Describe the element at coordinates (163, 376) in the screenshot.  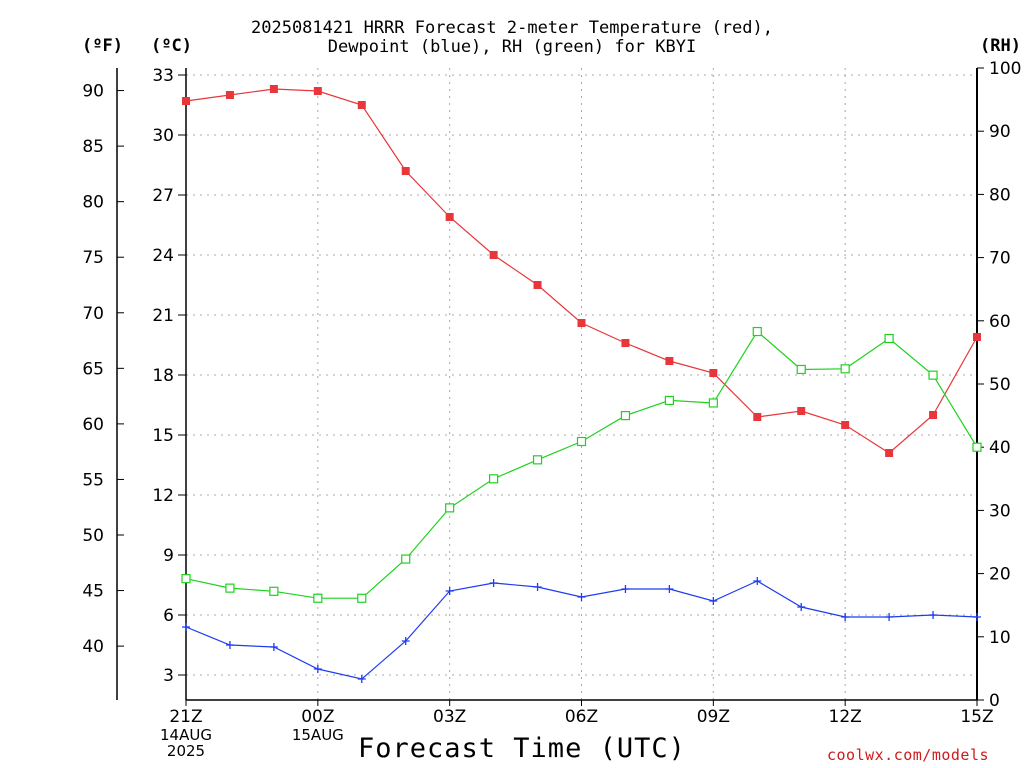
I see `celsius-tick-label: 18` at that location.